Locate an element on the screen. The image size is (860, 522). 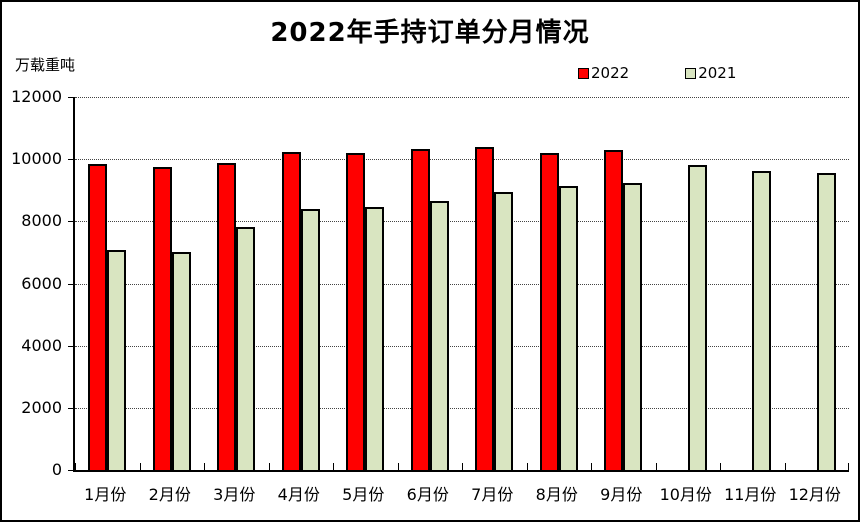
x-tick-label: 12月份 is located at coordinates (814, 494).